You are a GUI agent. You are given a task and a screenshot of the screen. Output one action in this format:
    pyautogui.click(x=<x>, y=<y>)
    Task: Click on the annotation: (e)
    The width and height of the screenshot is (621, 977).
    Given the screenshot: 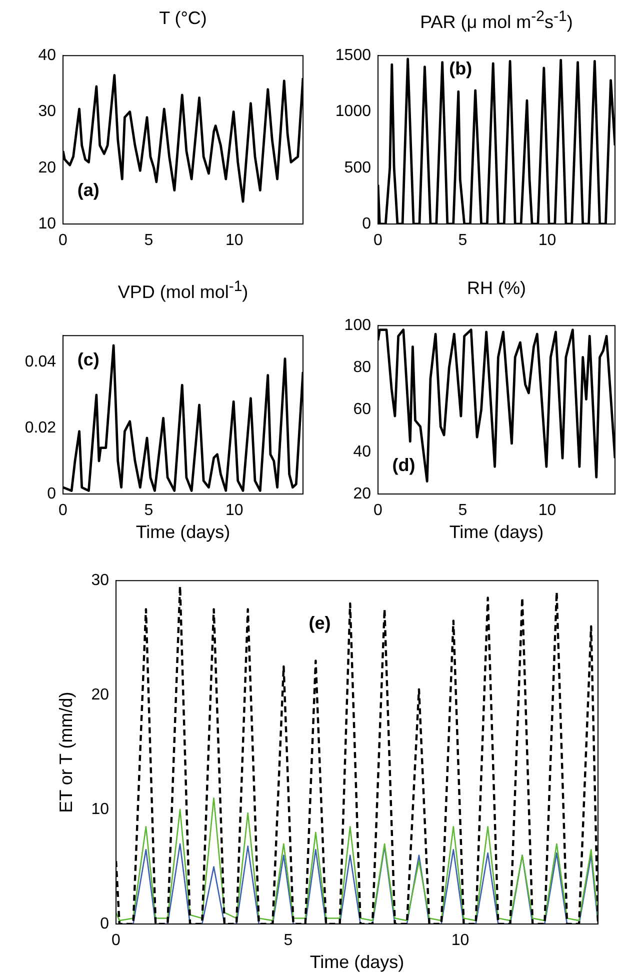 What is the action you would take?
    pyautogui.click(x=319, y=622)
    